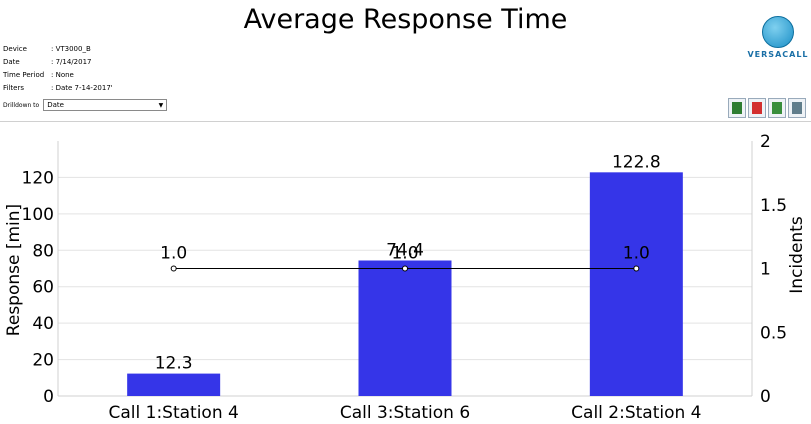 Image resolution: width=811 pixels, height=424 pixels. I want to click on export-pdf-icon, so click(757, 108).